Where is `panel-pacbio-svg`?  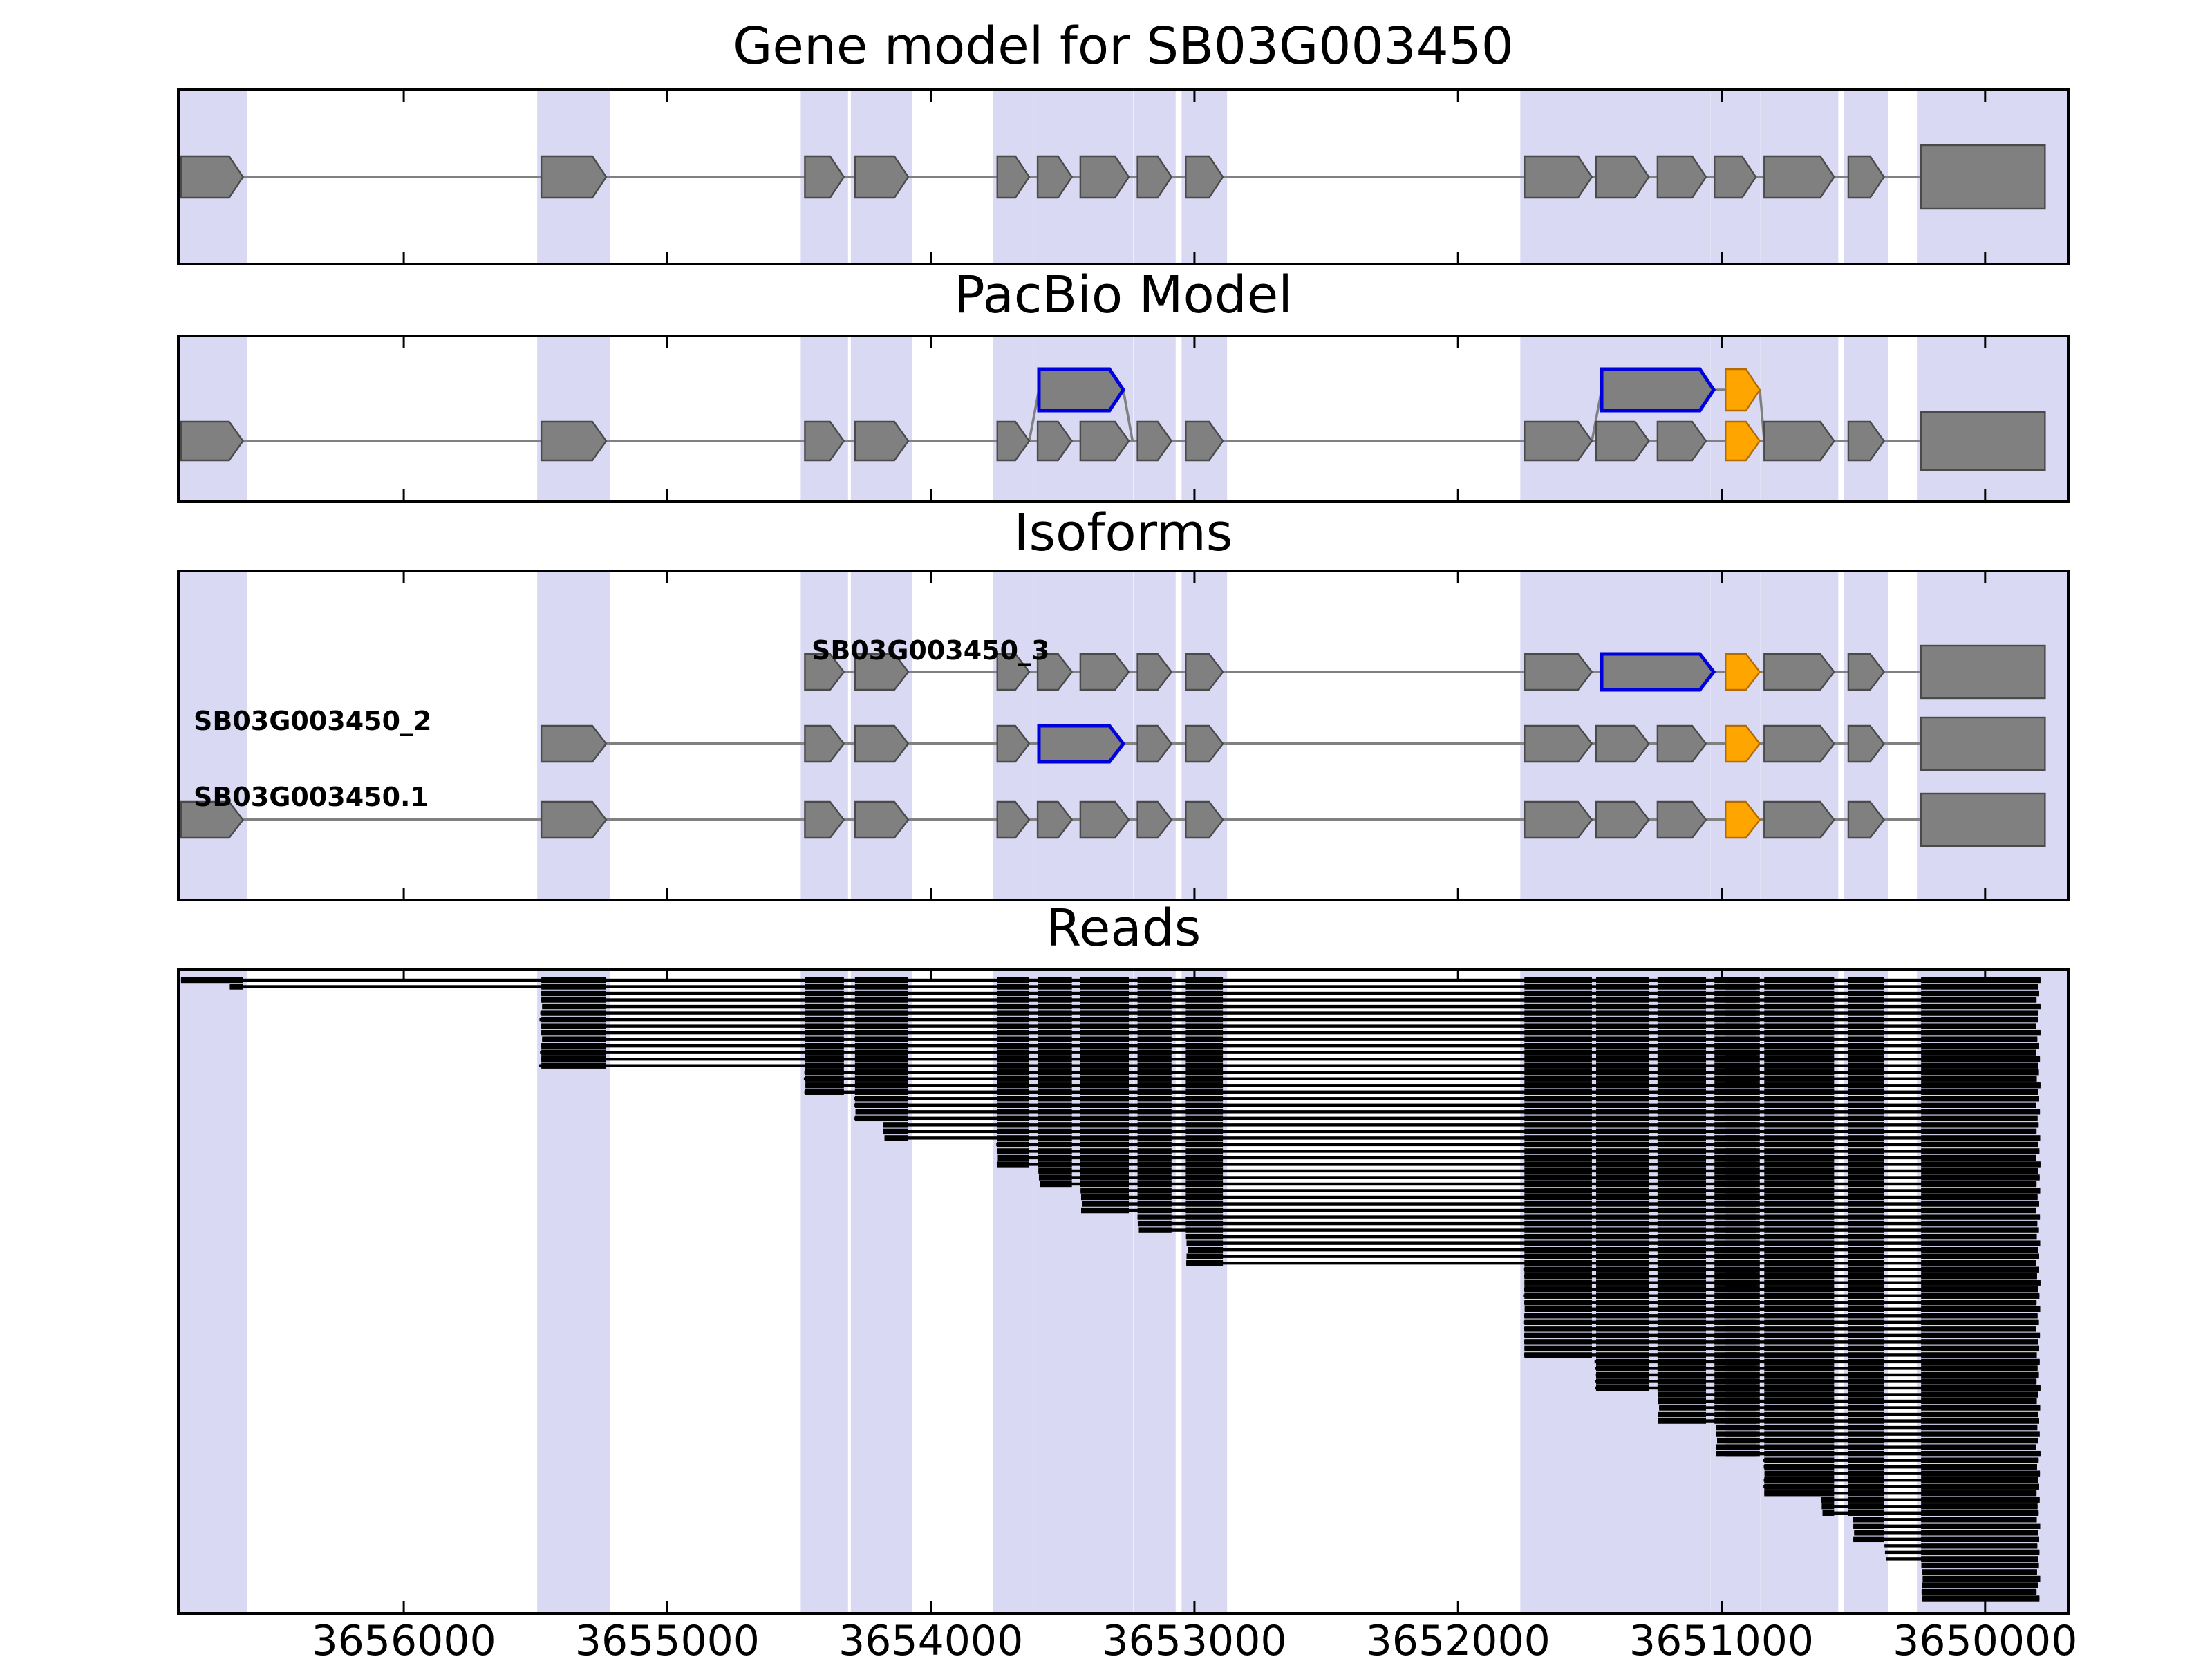 panel-pacbio-svg is located at coordinates (1124, 419).